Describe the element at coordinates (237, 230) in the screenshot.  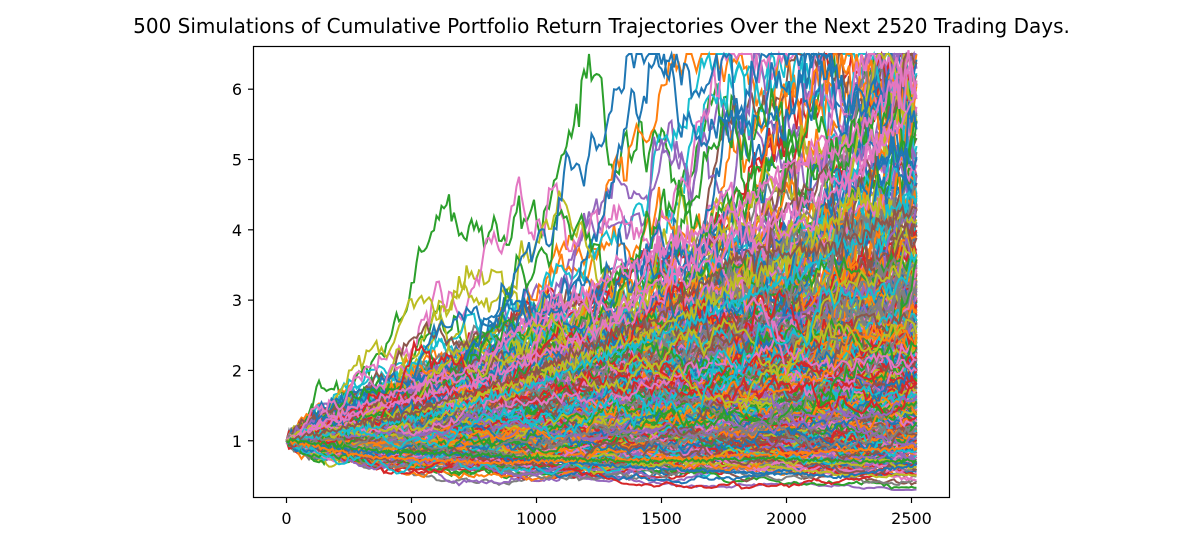
I see `y-tick-label: 4` at that location.